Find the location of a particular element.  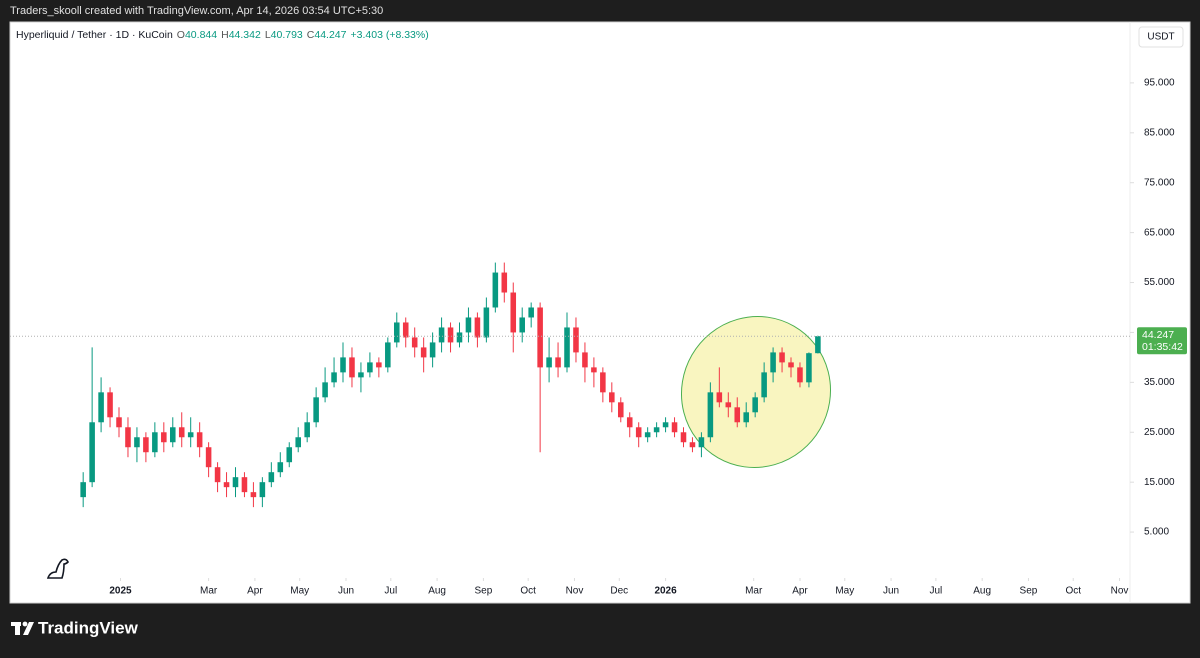

footer-logo is located at coordinates (22, 628).